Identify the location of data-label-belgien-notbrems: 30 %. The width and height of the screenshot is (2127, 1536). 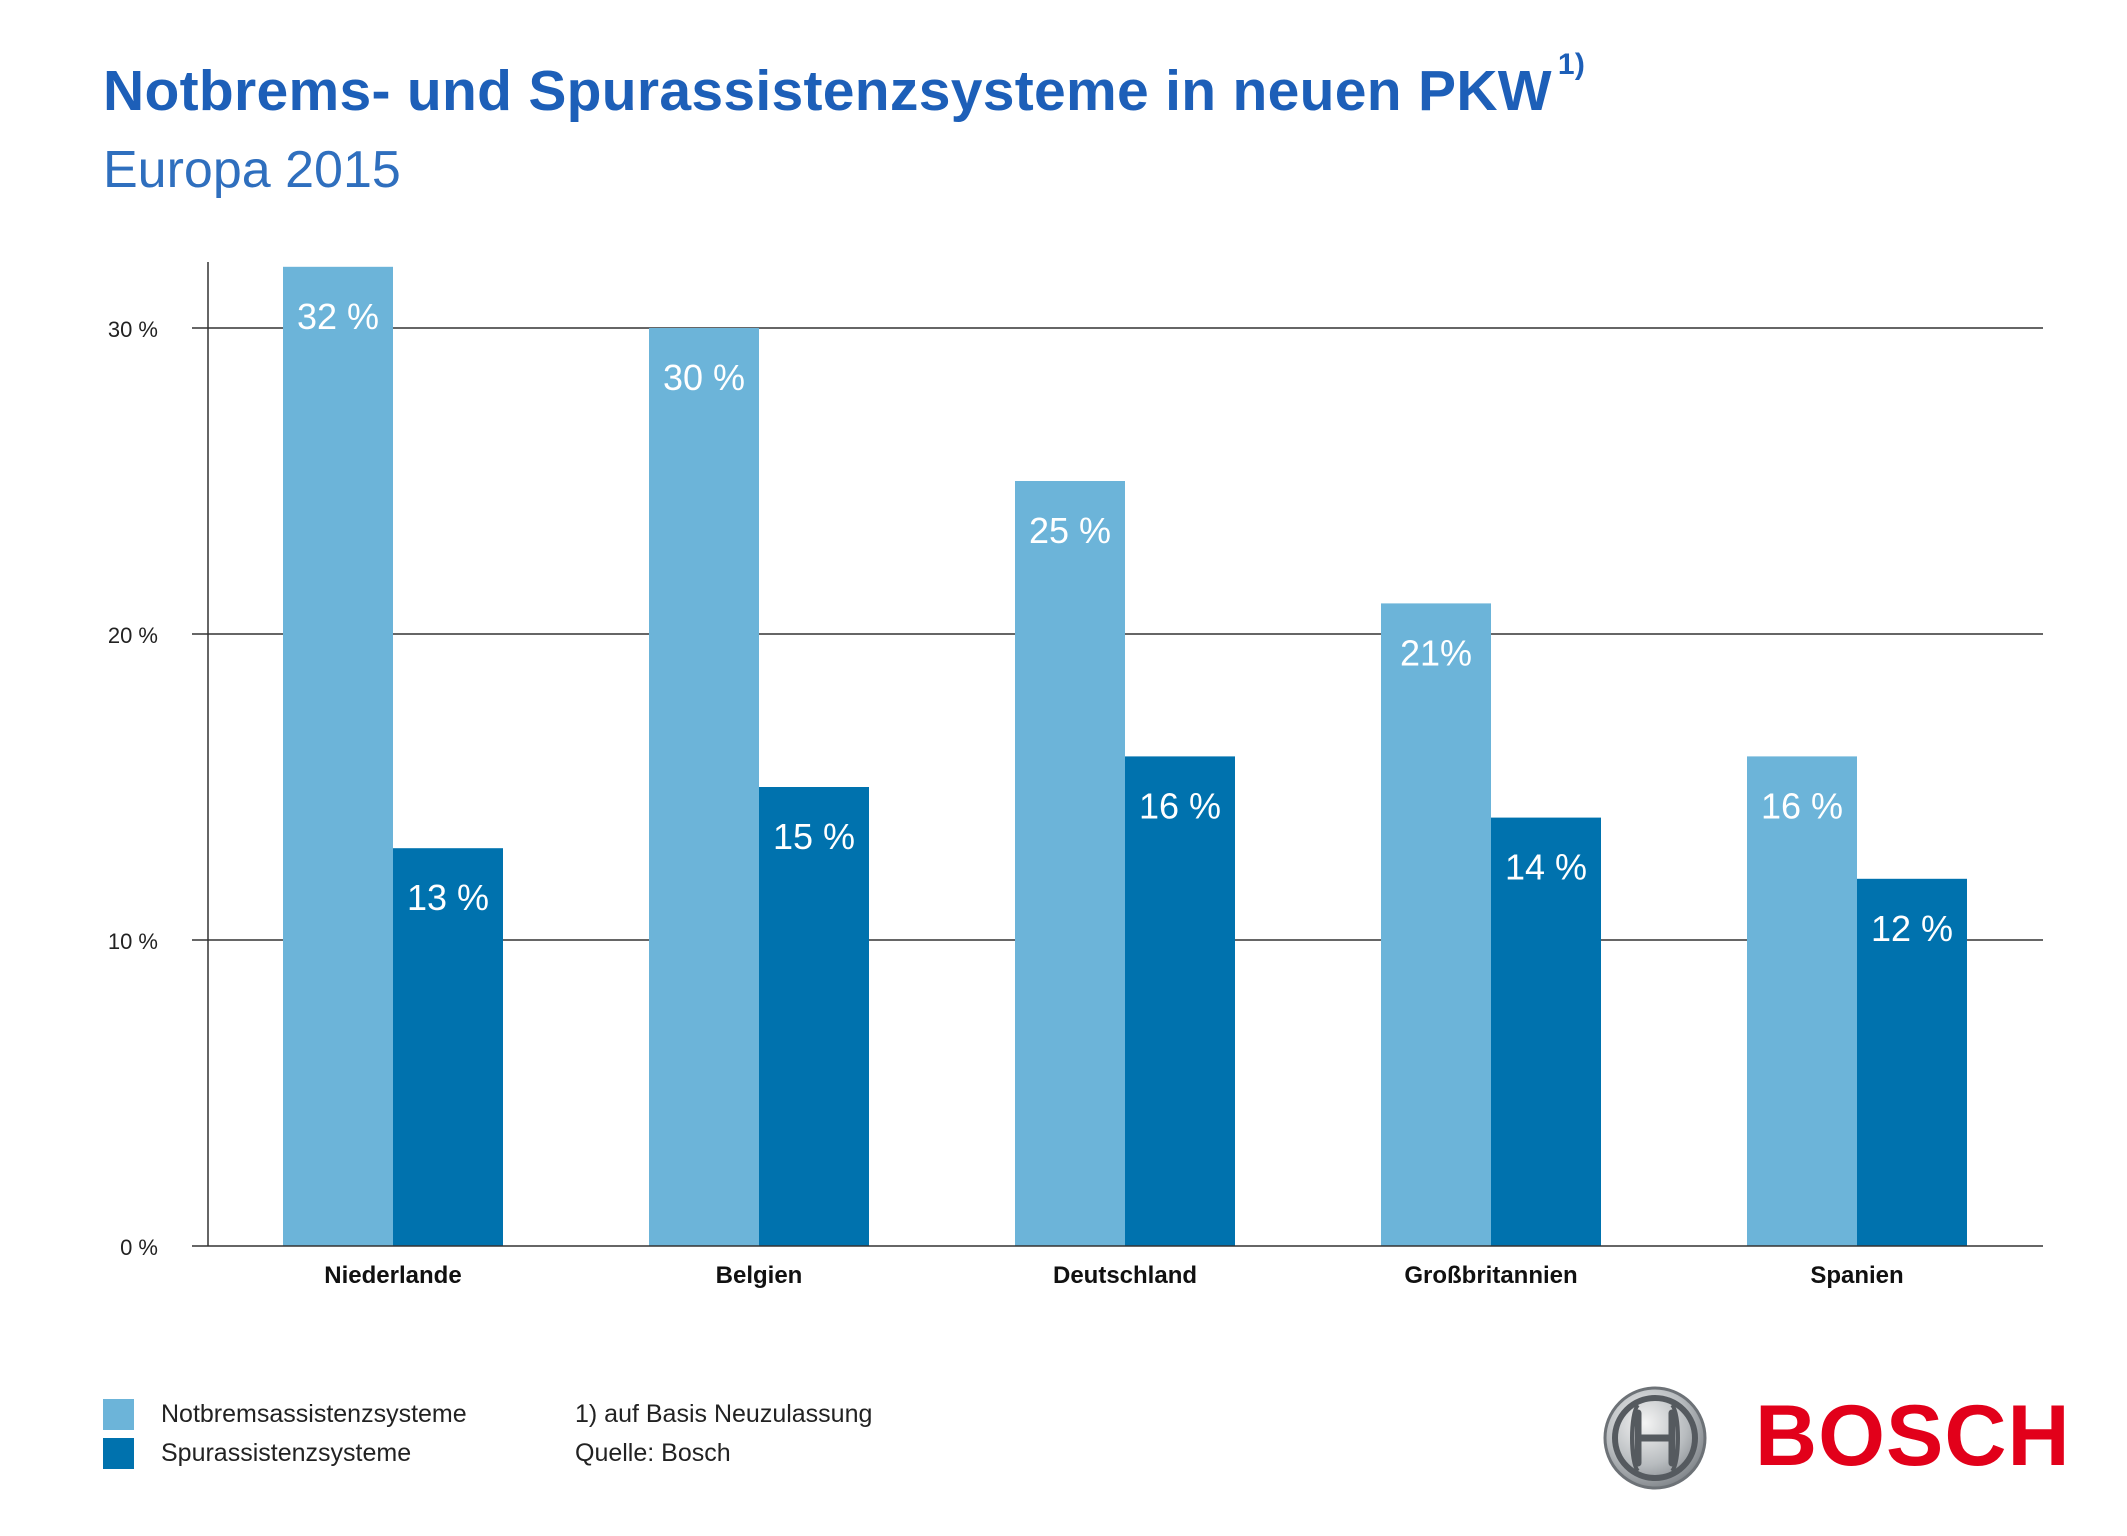
(704, 377).